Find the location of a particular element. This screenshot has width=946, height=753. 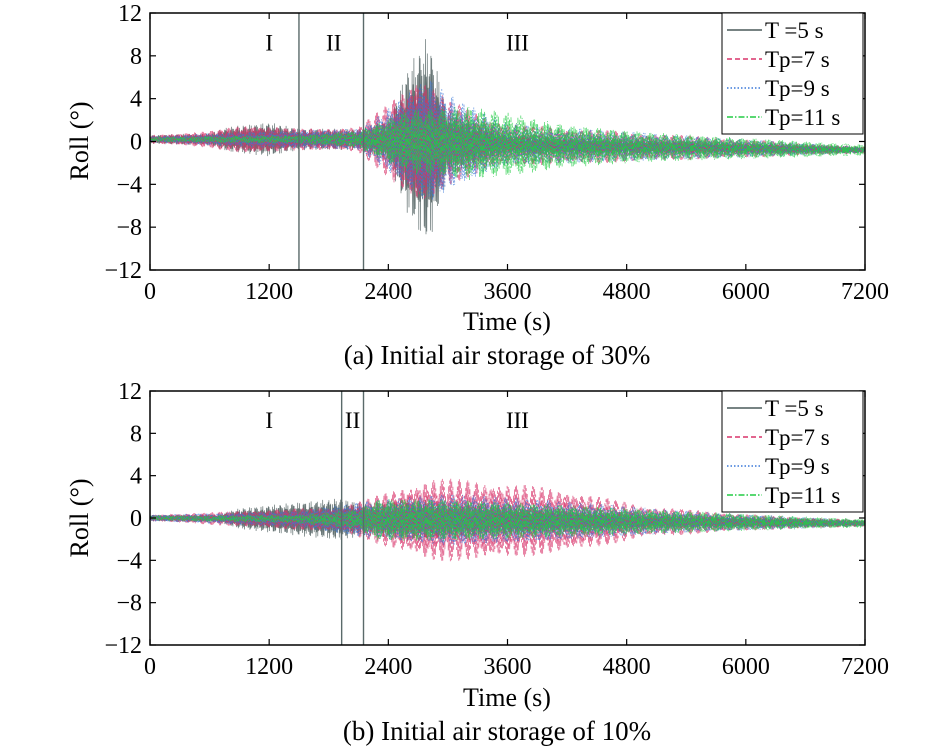

x-axis-title-a: Time (s) is located at coordinates (507, 321).